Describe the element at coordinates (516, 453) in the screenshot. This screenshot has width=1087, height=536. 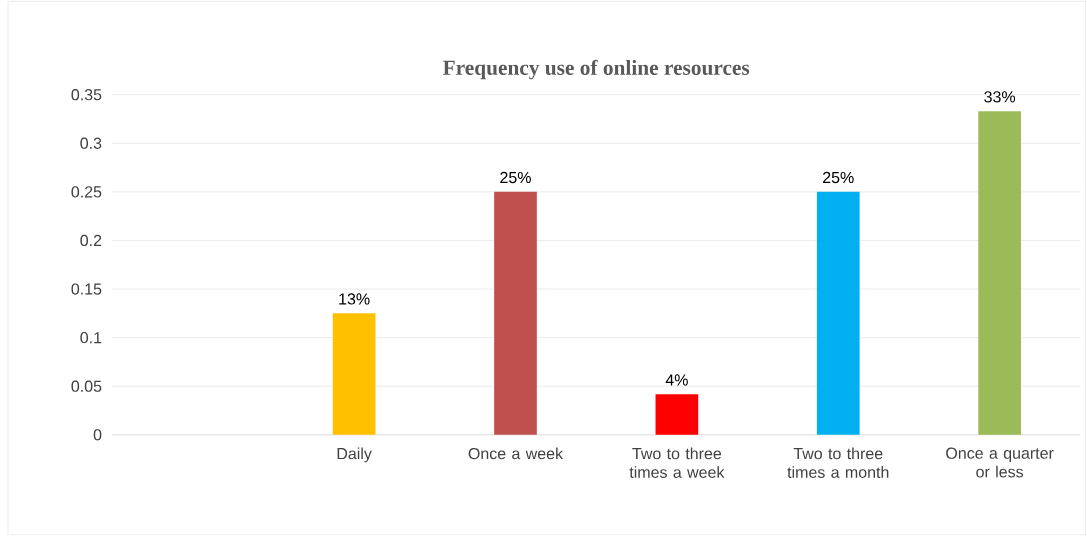
I see `x-tick-label: Once a week` at that location.